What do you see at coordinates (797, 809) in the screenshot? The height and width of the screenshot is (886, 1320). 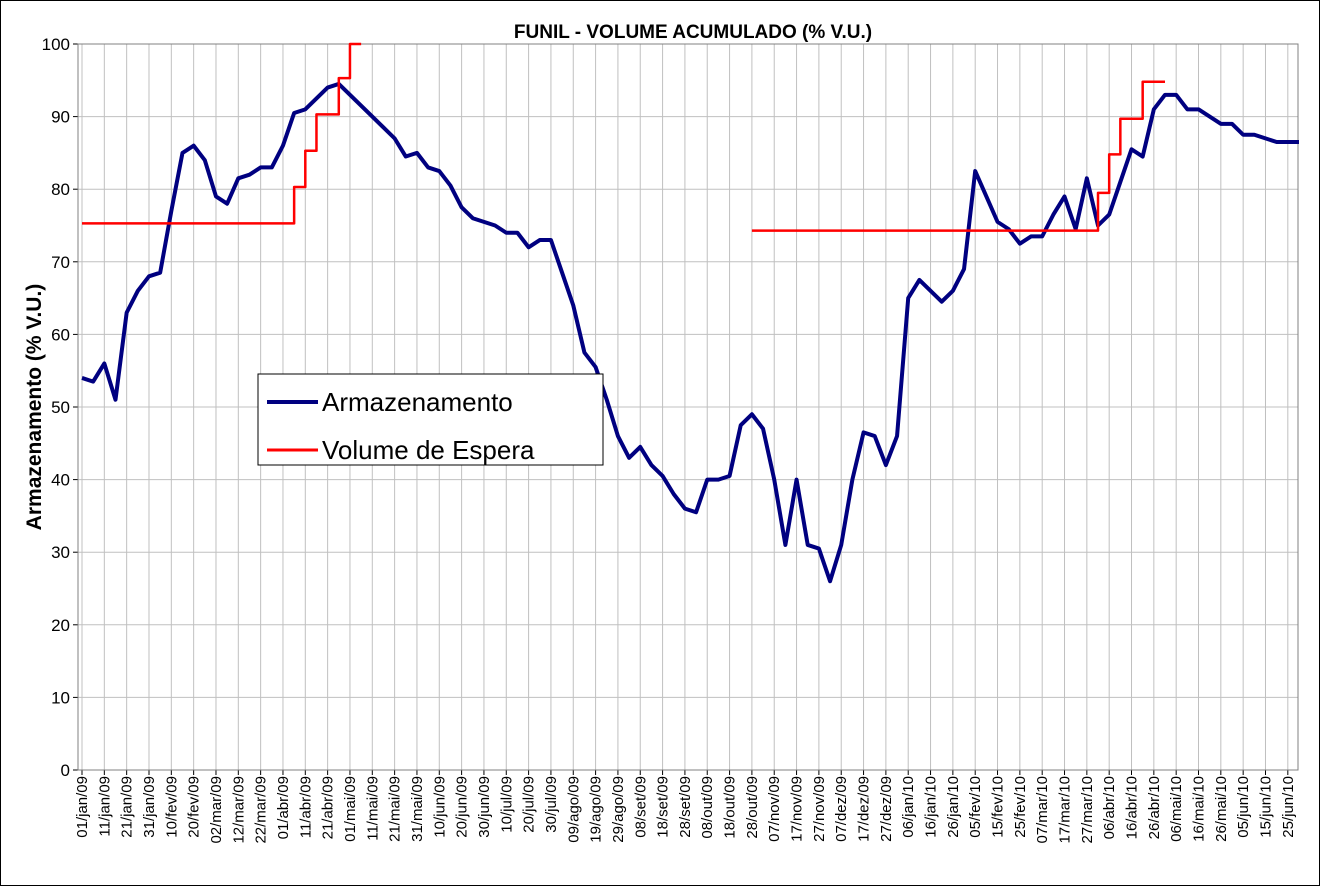 I see `x-tick-label: 17/nov/09` at bounding box center [797, 809].